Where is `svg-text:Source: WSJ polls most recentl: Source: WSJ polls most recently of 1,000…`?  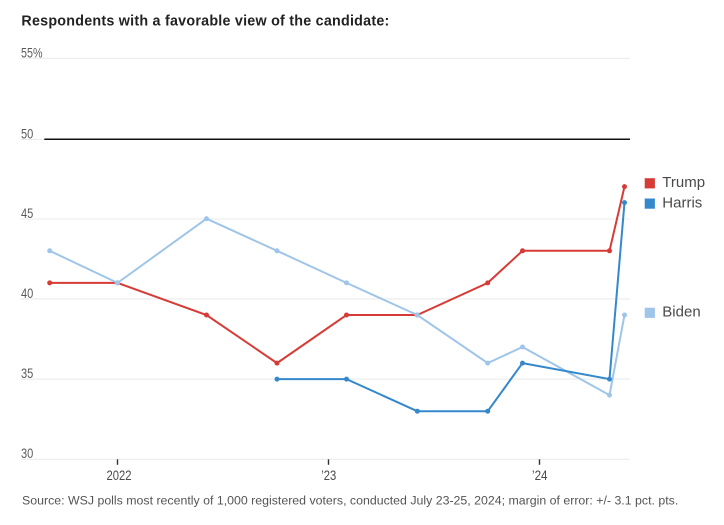 svg-text:Source: WSJ polls most recentl: Source: WSJ polls most recently of 1,000… is located at coordinates (350, 501).